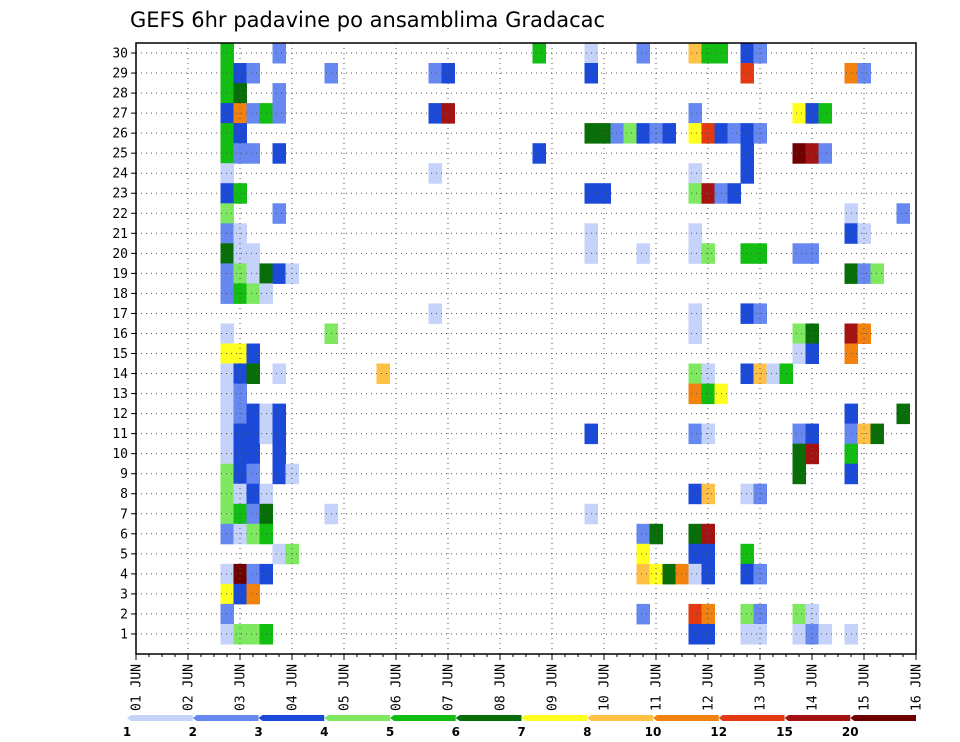 The height and width of the screenshot is (742, 960). What do you see at coordinates (456, 732) in the screenshot?
I see `colorbar-label: 6` at bounding box center [456, 732].